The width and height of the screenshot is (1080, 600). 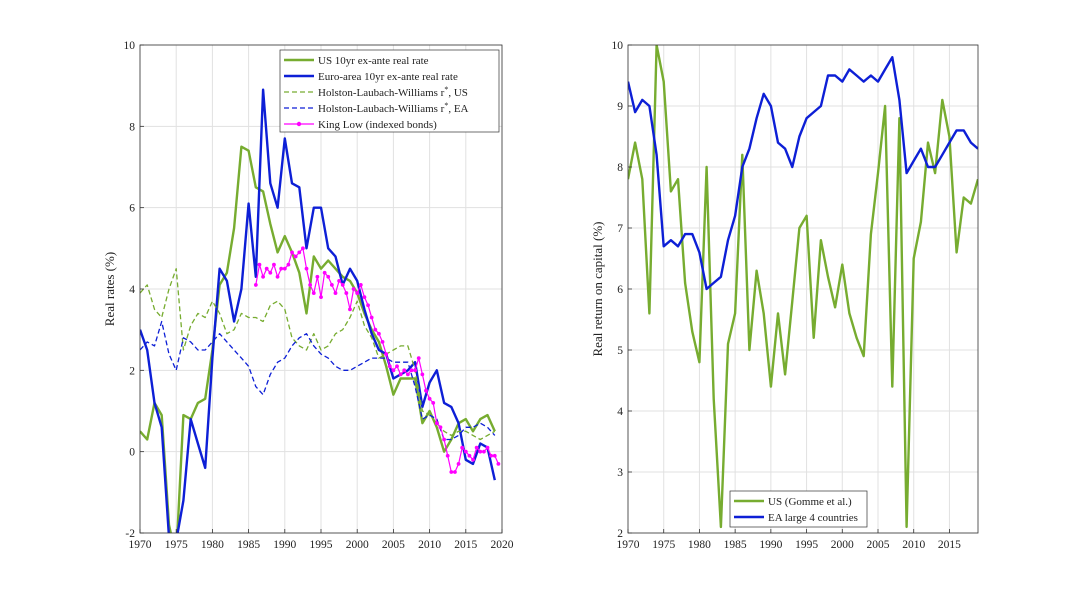 I want to click on x-tick-label: 1985, so click(x=248, y=545).